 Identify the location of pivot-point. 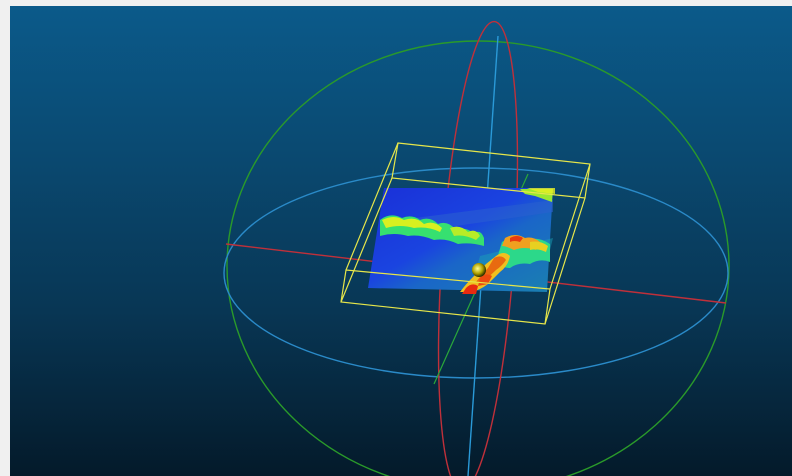
(479, 270).